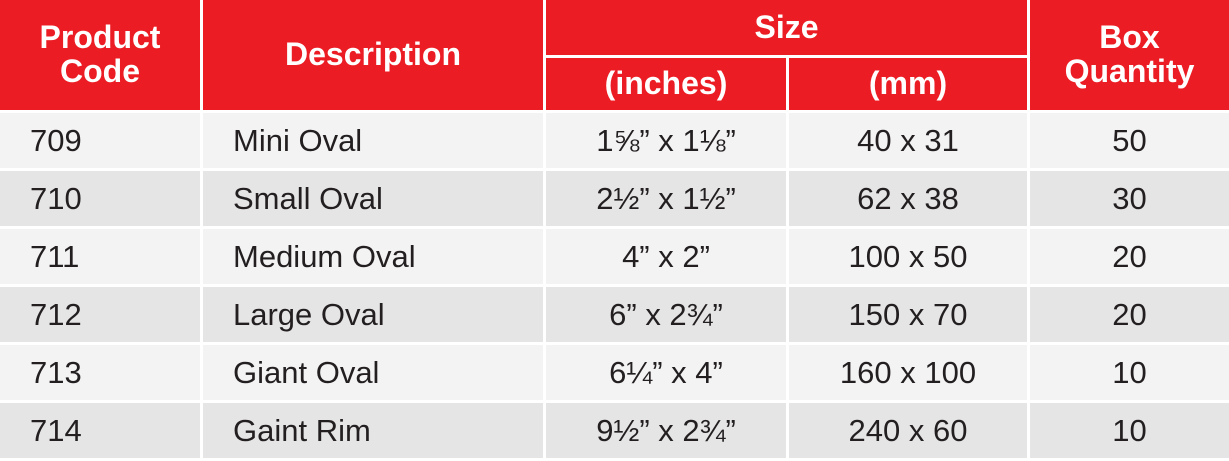 The width and height of the screenshot is (1229, 461). I want to click on header-cell: Description, so click(373, 55).